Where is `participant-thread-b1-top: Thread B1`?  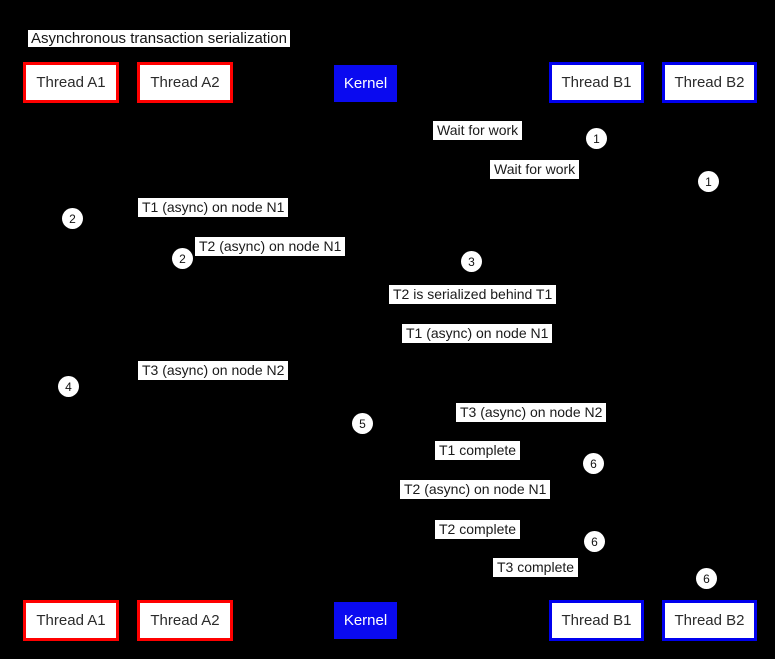
participant-thread-b1-top: Thread B1 is located at coordinates (596, 82).